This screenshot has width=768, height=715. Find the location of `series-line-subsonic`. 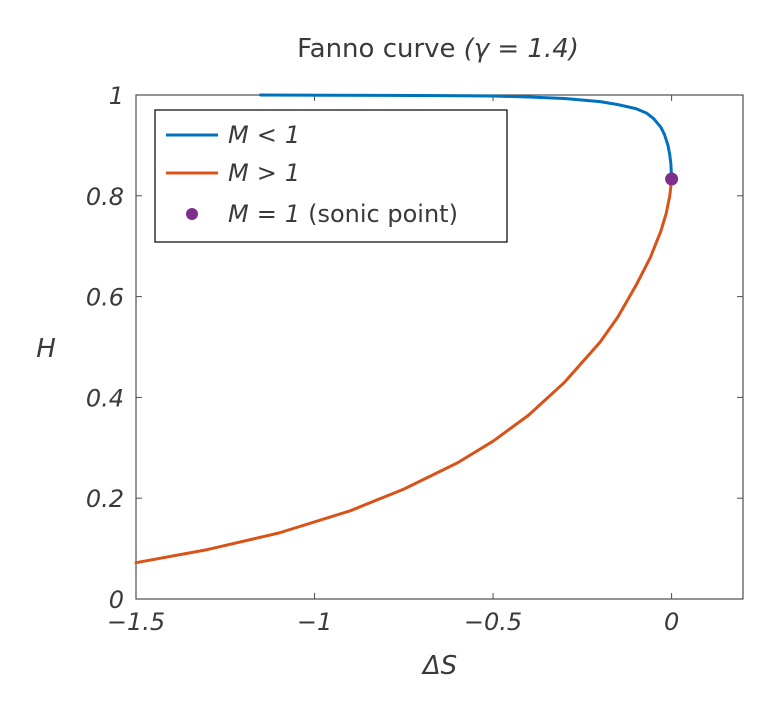

series-line-subsonic is located at coordinates (466, 137).